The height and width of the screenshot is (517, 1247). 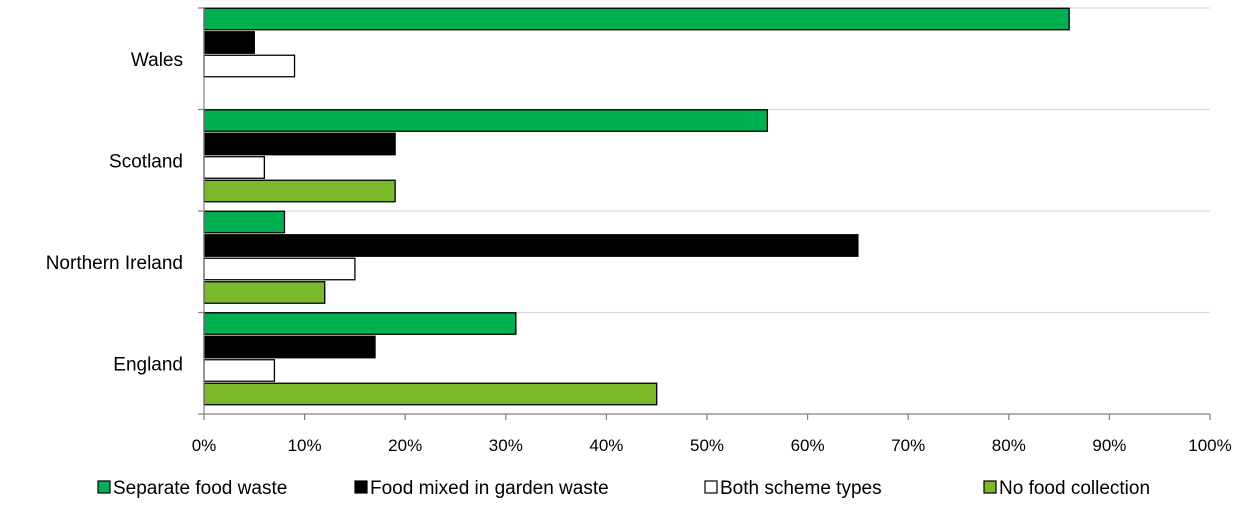 What do you see at coordinates (148, 364) in the screenshot?
I see `category-label-england: England` at bounding box center [148, 364].